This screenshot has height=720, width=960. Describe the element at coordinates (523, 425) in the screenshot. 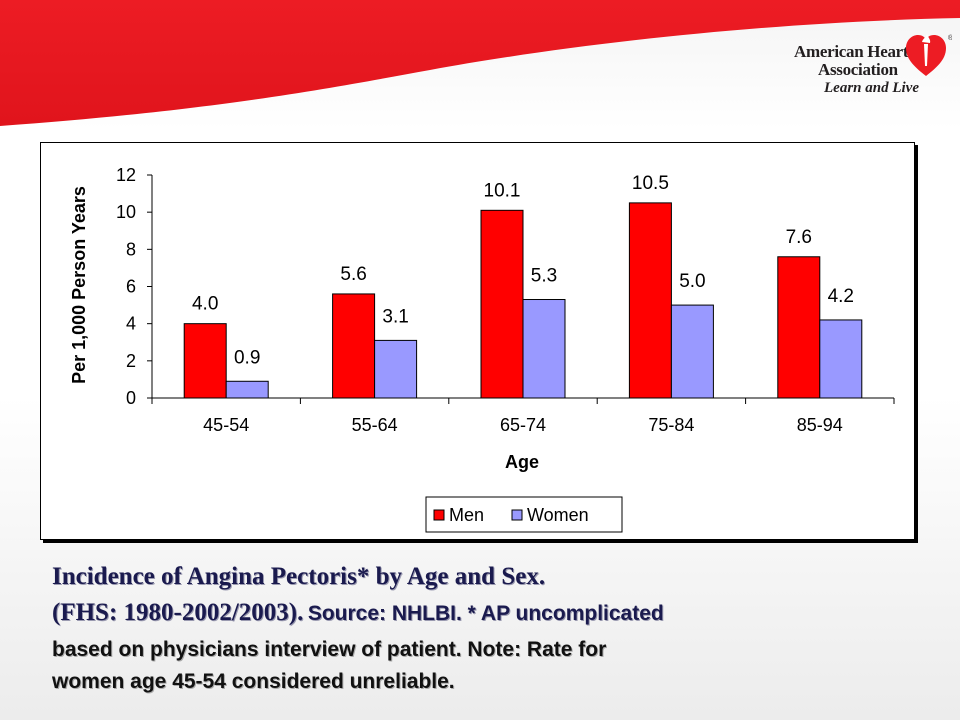

I see `x-tick-label: 65-74` at that location.